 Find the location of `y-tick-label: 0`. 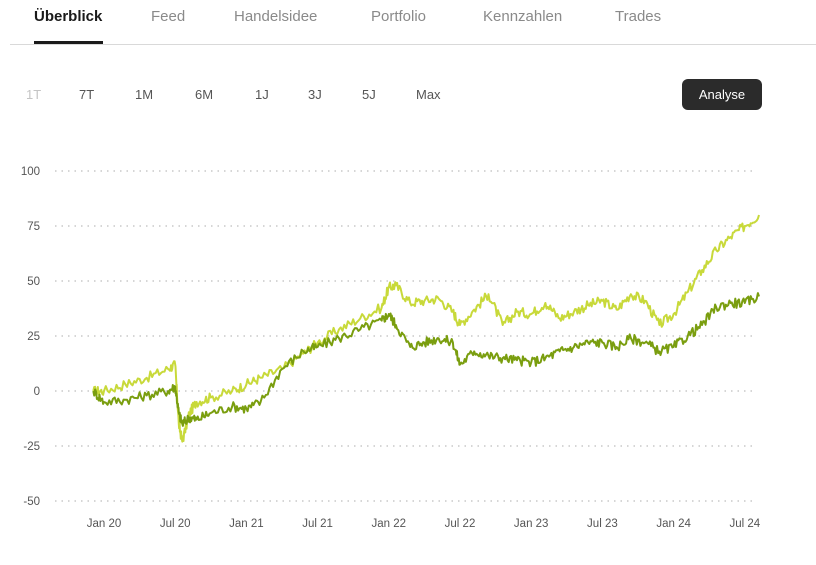

y-tick-label: 0 is located at coordinates (37, 392).